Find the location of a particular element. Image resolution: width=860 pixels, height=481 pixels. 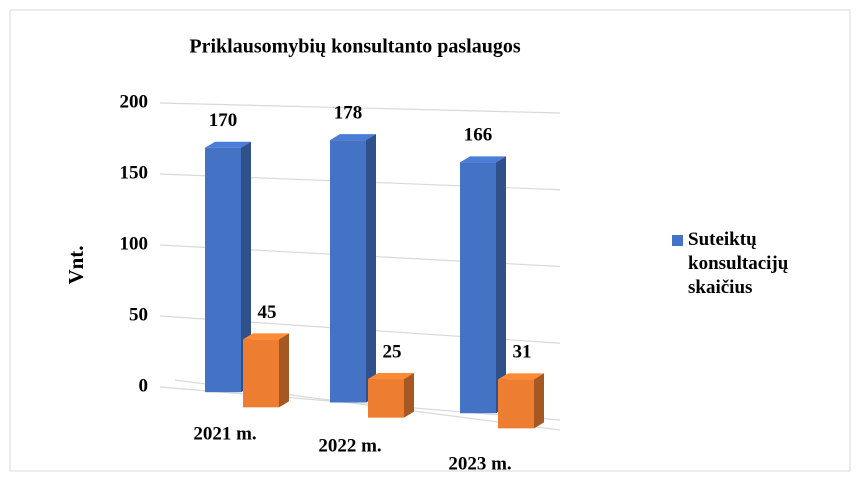

value-label: 178 is located at coordinates (348, 112).